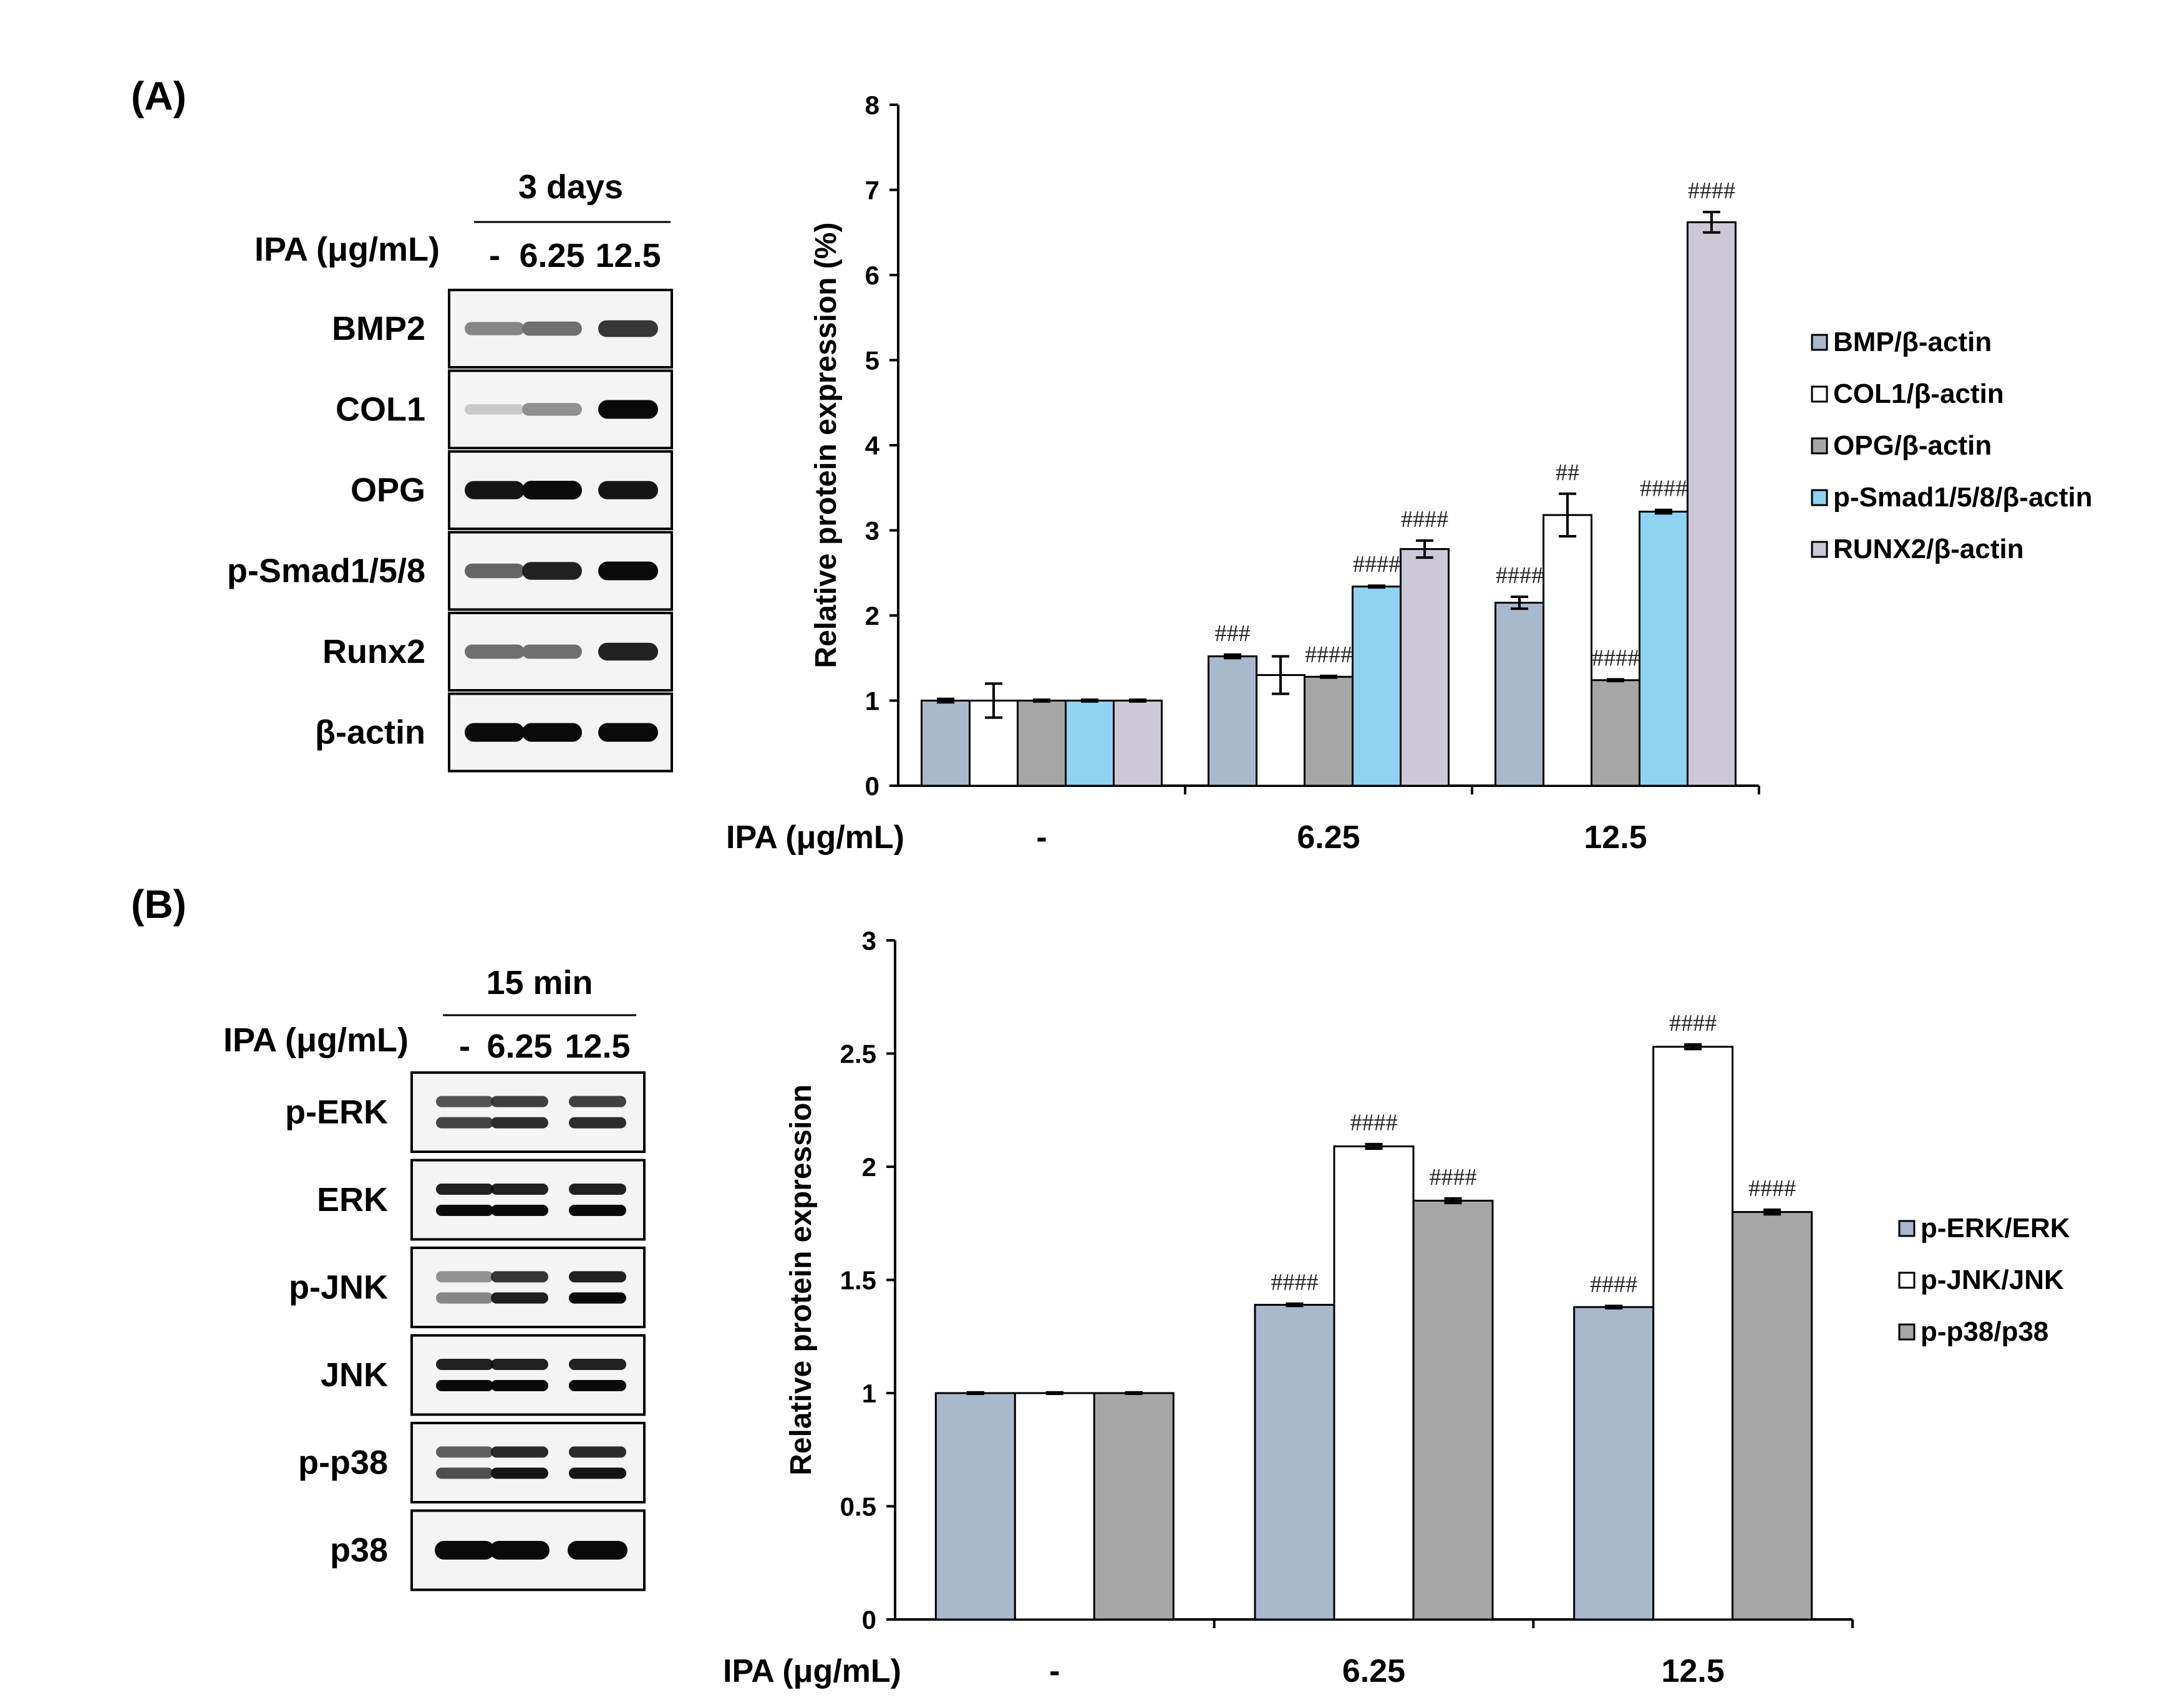 The image size is (2175, 1708). I want to click on chart-b-y-tick-label: 0, so click(869, 1619).